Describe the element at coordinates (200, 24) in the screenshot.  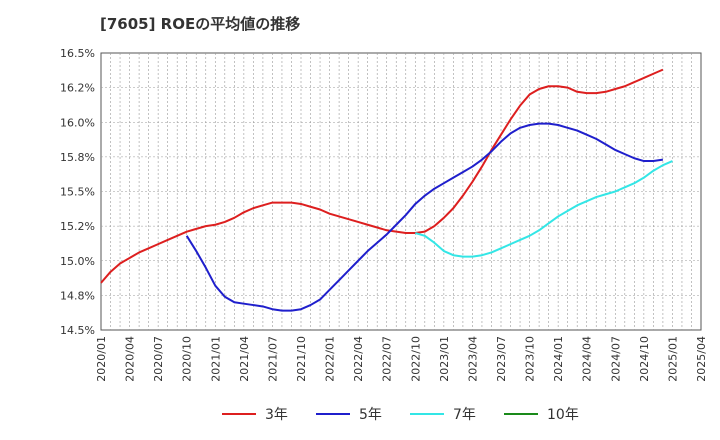
I see `chart-title: [7605] ROEの平均値の推移` at that location.